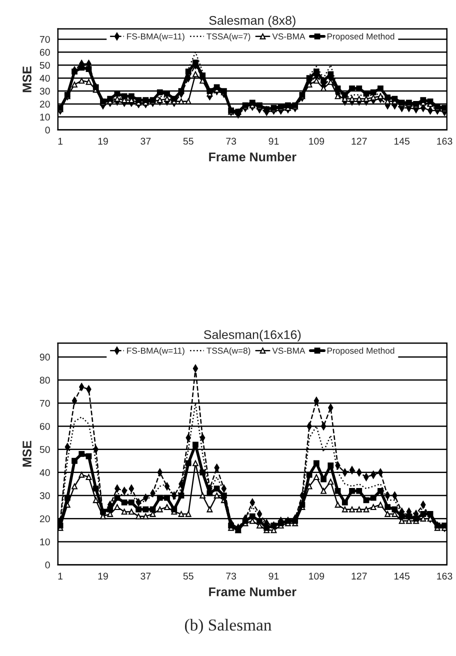 The image size is (456, 656). Describe the element at coordinates (228, 351) in the screenshot. I see `legend-label: TSSA(w=8)` at that location.